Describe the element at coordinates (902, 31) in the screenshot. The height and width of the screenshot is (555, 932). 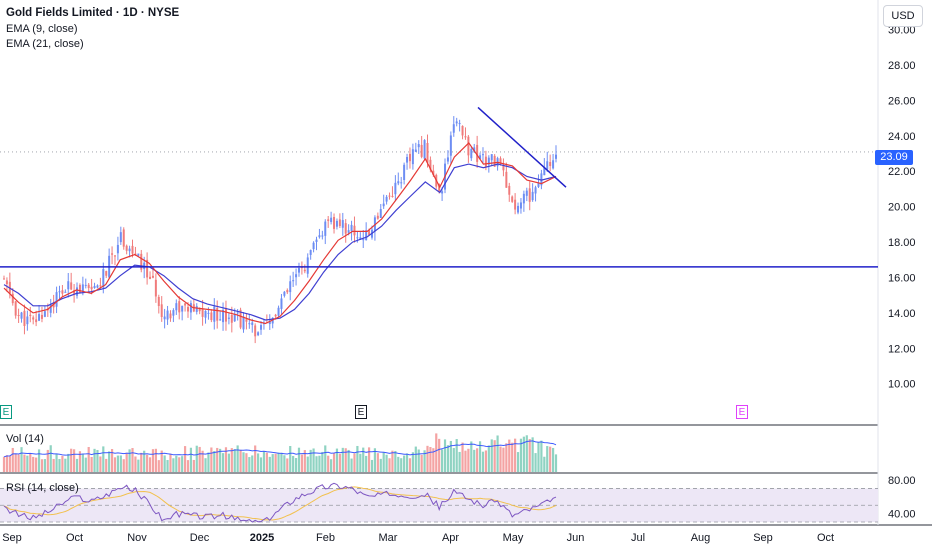
I see `price-axis-tick: 30.00` at that location.